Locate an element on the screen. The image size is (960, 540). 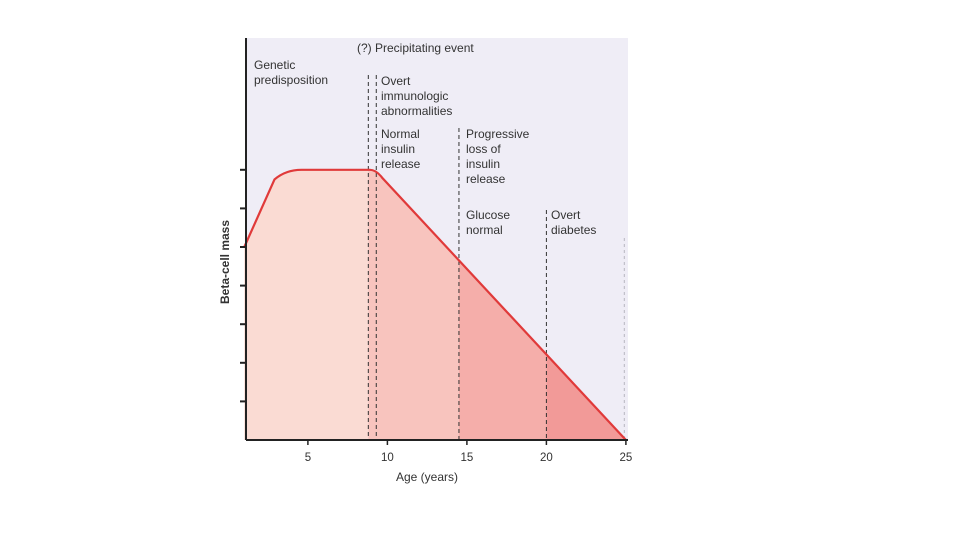
x-tick-label: 10 is located at coordinates (387, 458).